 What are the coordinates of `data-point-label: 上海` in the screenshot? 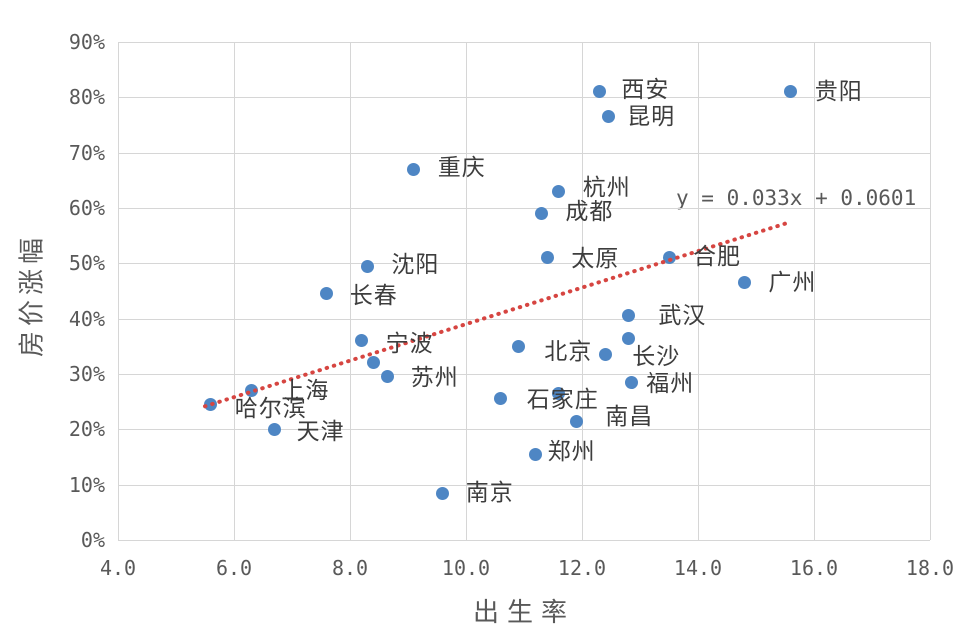 It's located at (305, 389).